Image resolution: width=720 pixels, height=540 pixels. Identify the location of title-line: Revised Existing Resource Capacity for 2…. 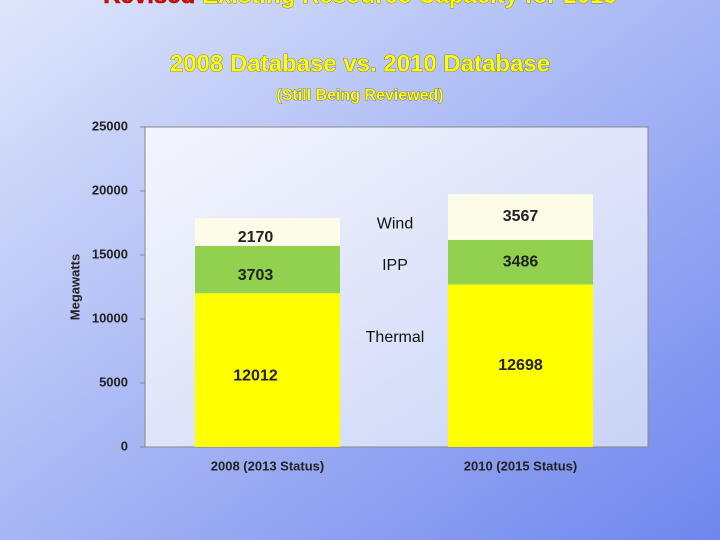
(360, 4).